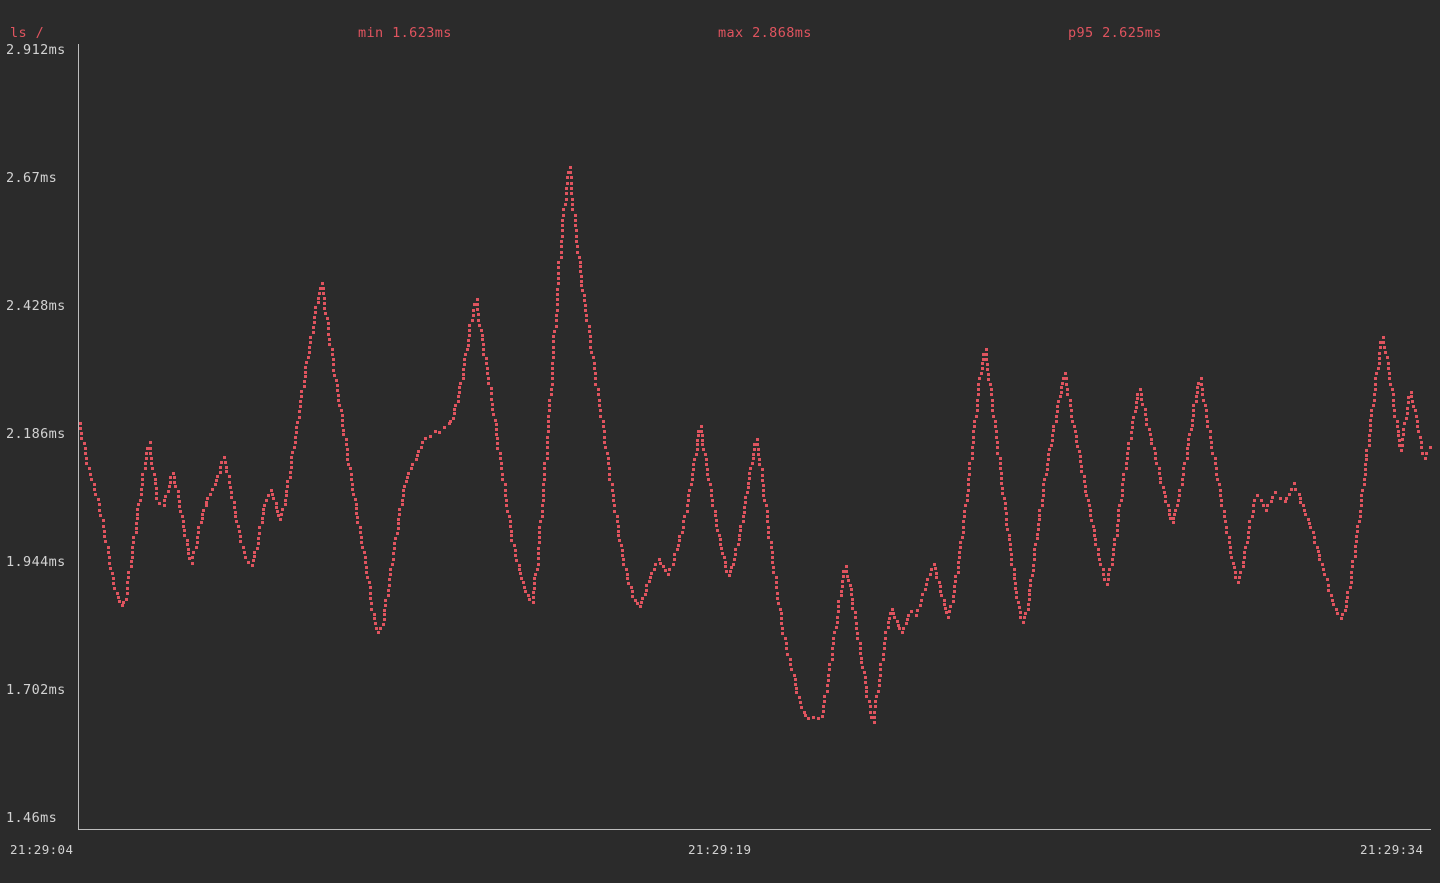  What do you see at coordinates (765, 33) in the screenshot?
I see `stat-max: max 2.868ms` at bounding box center [765, 33].